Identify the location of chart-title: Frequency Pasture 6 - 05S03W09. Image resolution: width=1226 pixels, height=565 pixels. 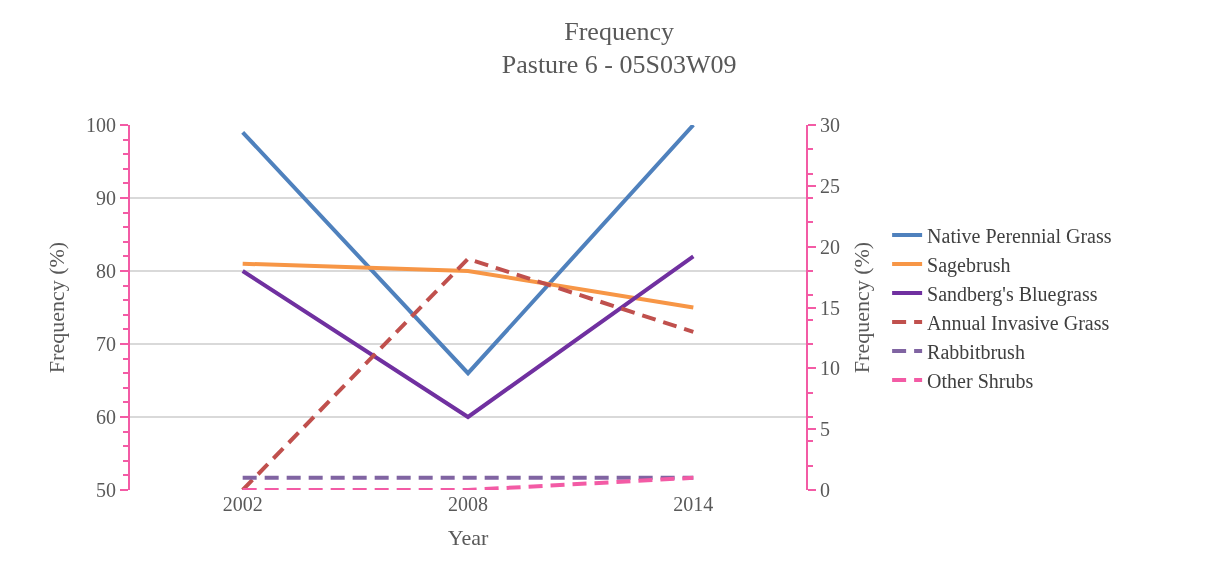
(619, 48).